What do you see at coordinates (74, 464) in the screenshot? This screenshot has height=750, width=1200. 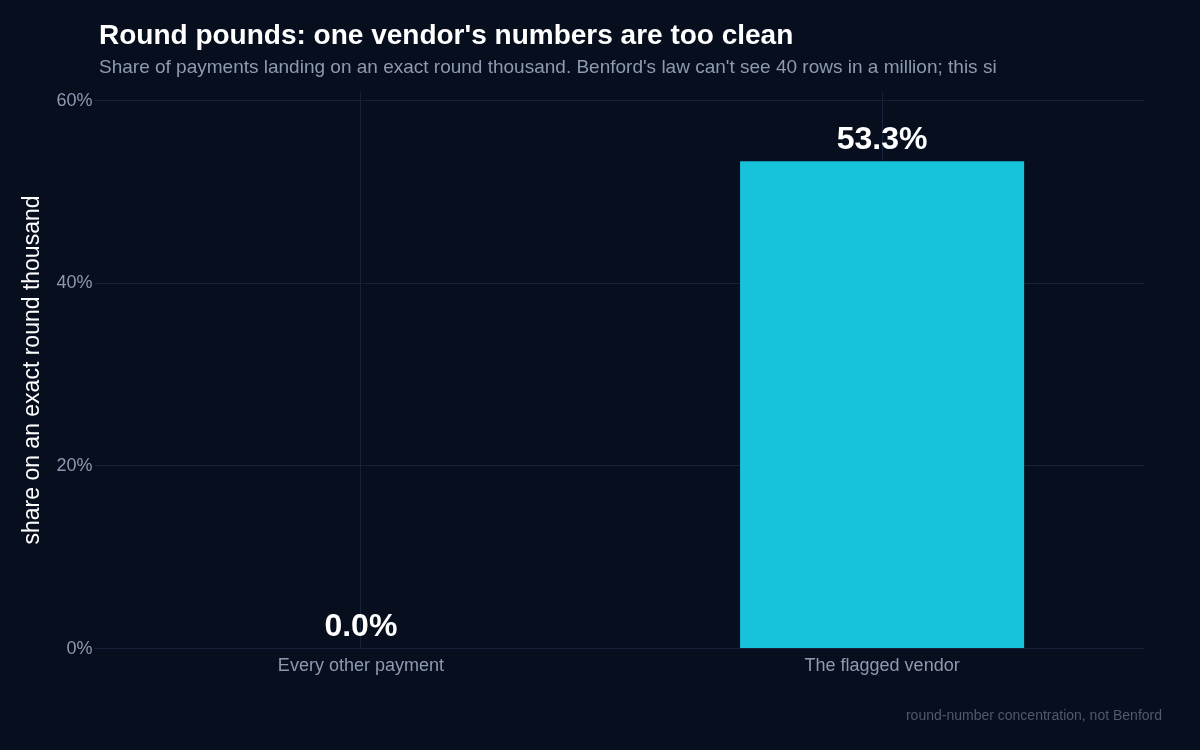 I see `y-tick-label: 20%` at bounding box center [74, 464].